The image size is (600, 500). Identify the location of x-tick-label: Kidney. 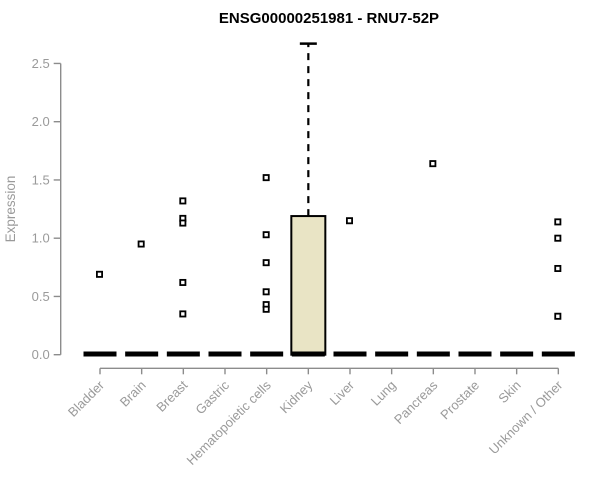
(296, 396).